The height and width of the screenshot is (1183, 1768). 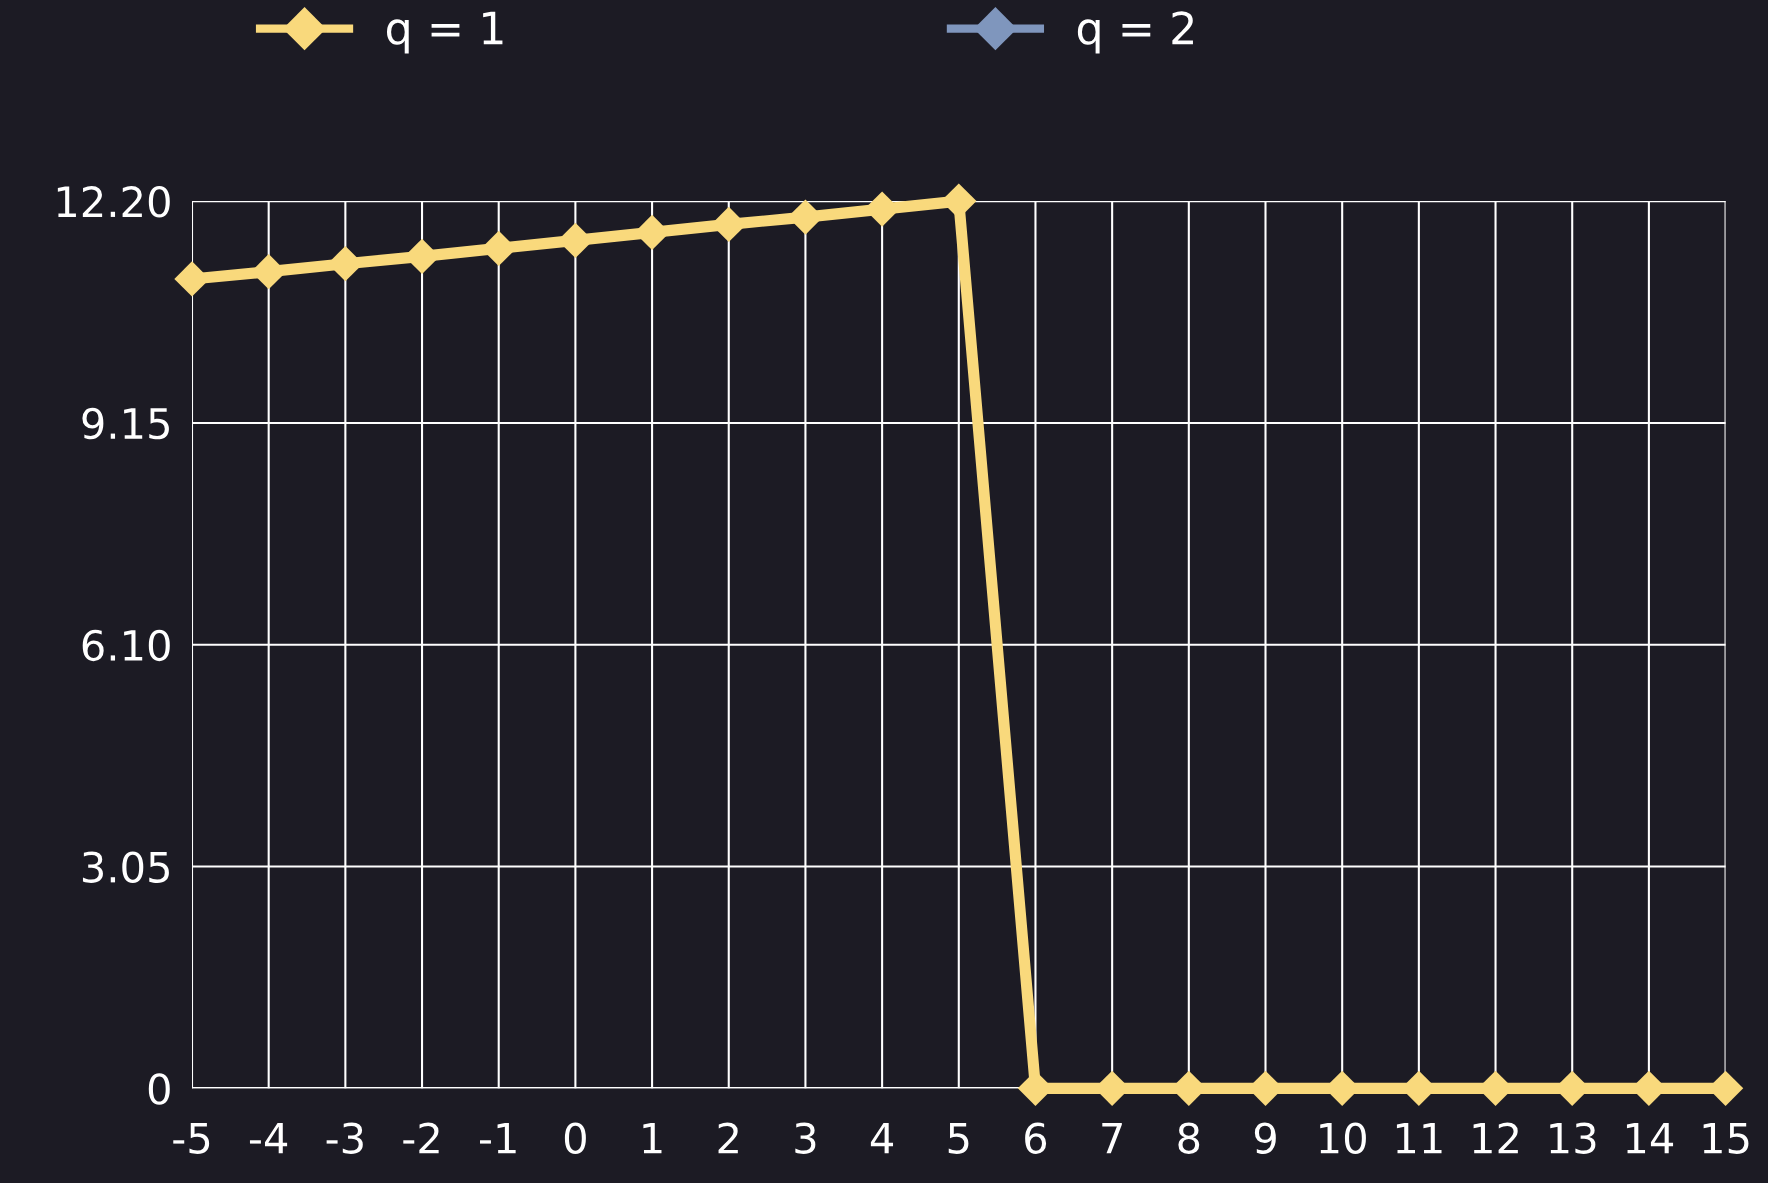 I want to click on y-tick-label: 3.05, so click(x=125, y=867).